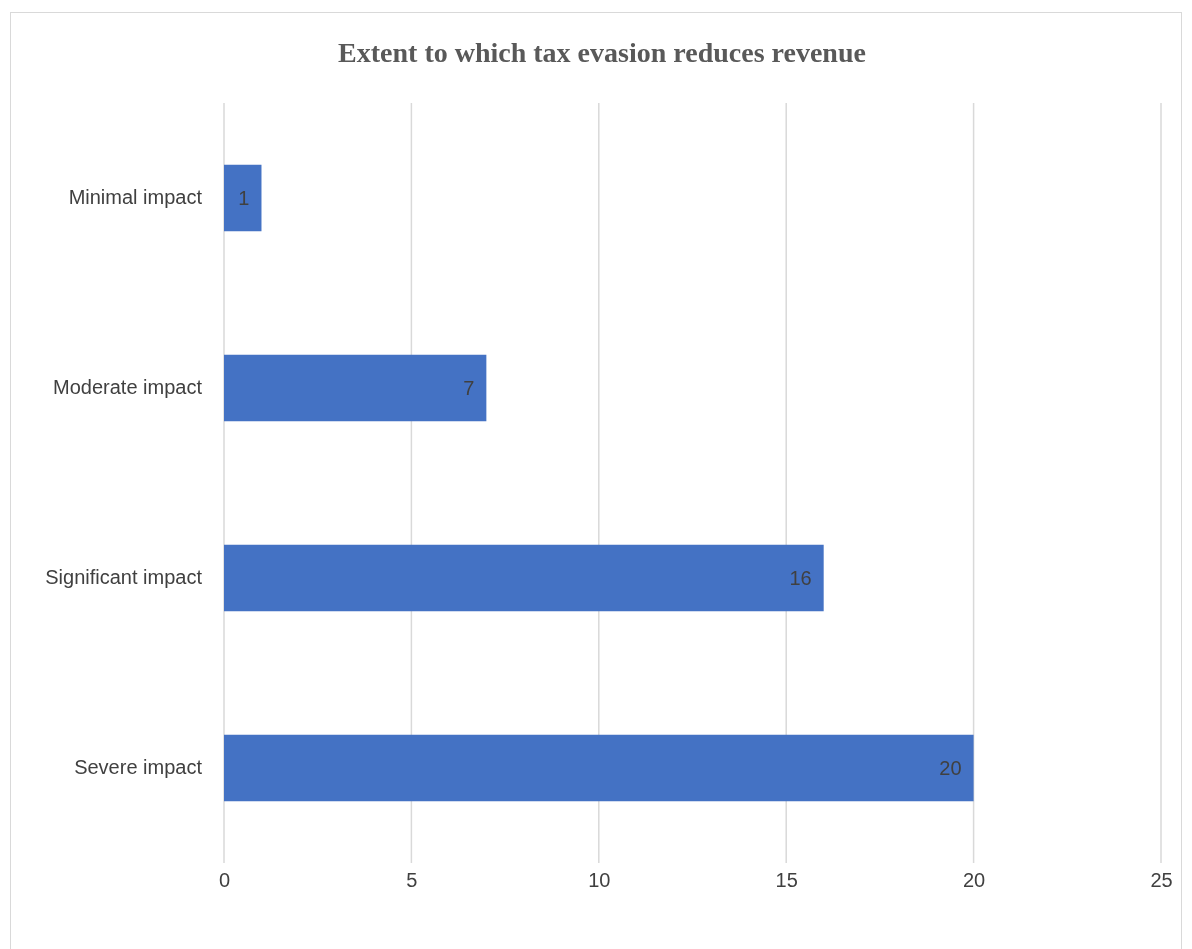  I want to click on y-tick-label: Severe impact, so click(138, 767).